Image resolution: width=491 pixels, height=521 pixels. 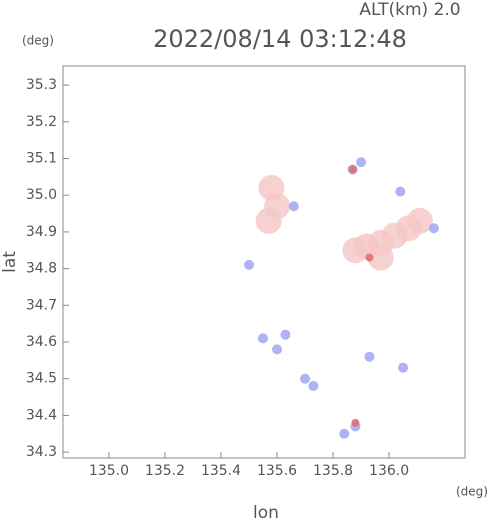 What do you see at coordinates (333, 471) in the screenshot?
I see `x-tick-label: 135.8` at bounding box center [333, 471].